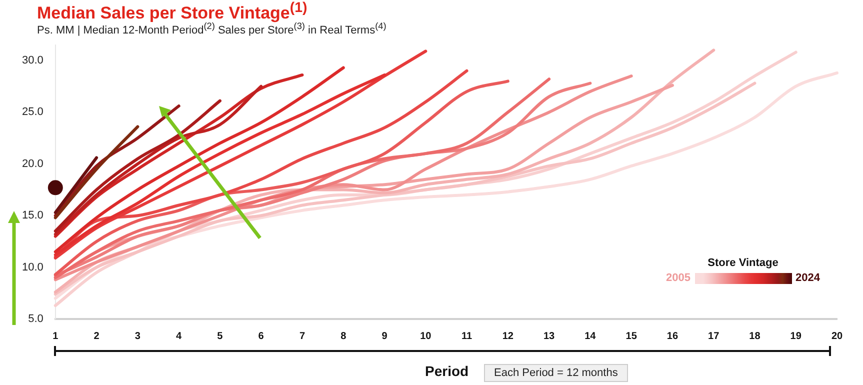 The image size is (863, 385). I want to click on x-tick-label: 17, so click(714, 336).